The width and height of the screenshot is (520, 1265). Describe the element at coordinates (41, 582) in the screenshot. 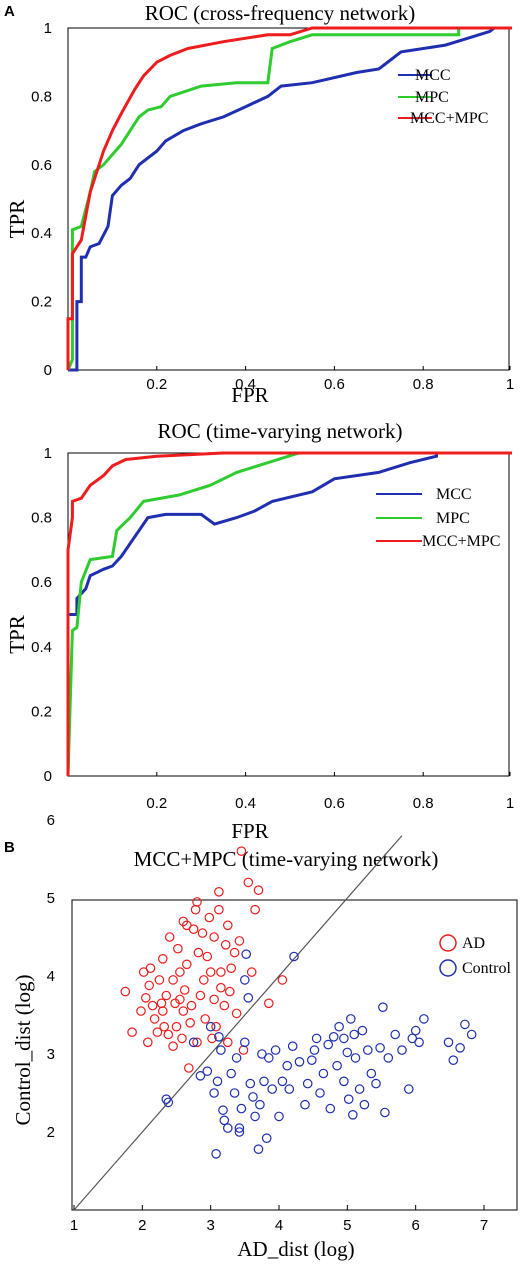

I see `y-tick-label: 0.6` at that location.